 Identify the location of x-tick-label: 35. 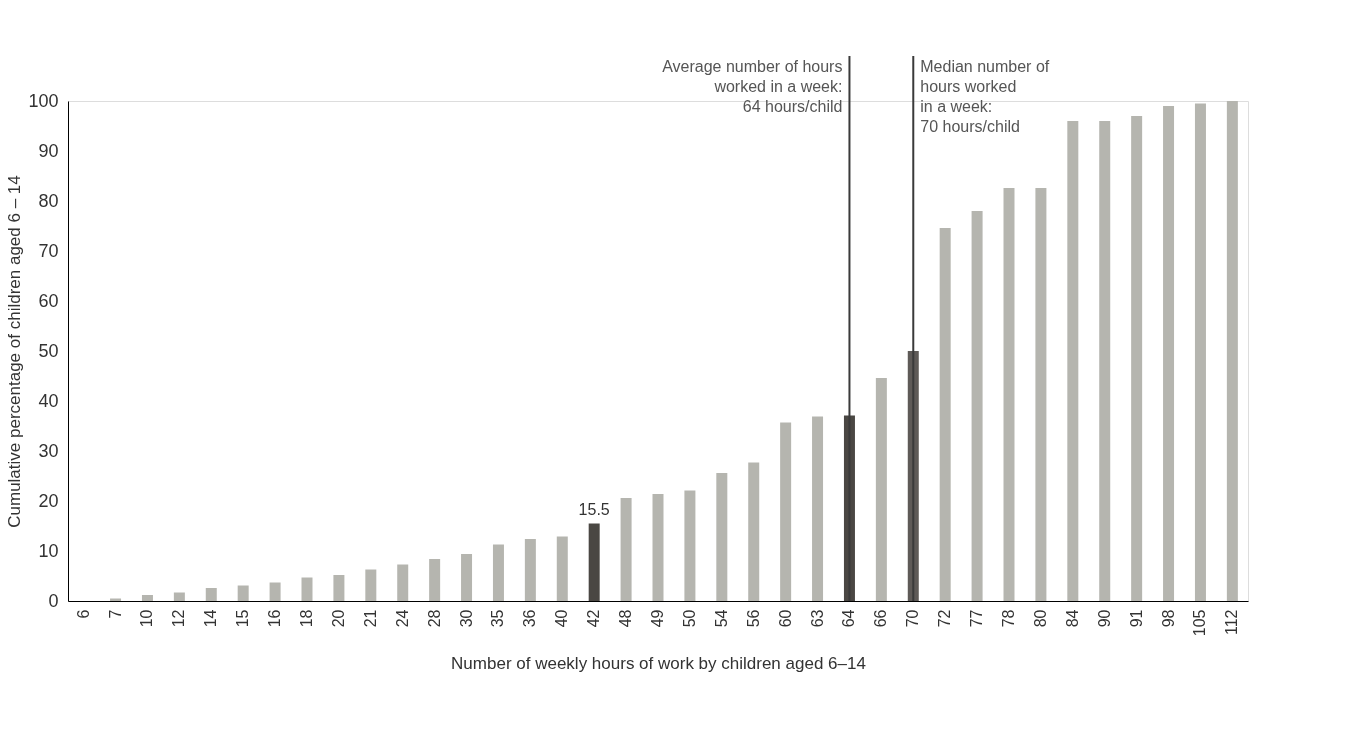
(498, 618).